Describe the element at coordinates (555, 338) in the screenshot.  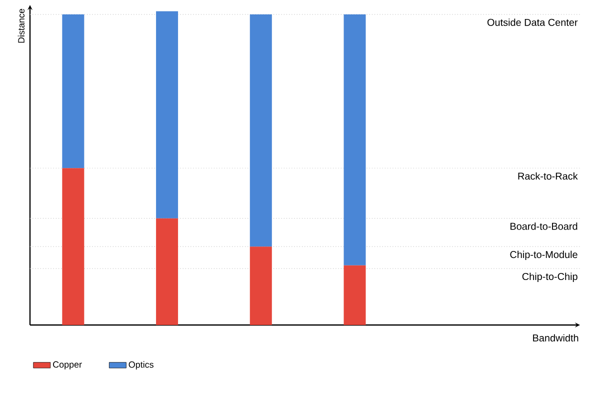
I see `text: Bandwidth` at that location.